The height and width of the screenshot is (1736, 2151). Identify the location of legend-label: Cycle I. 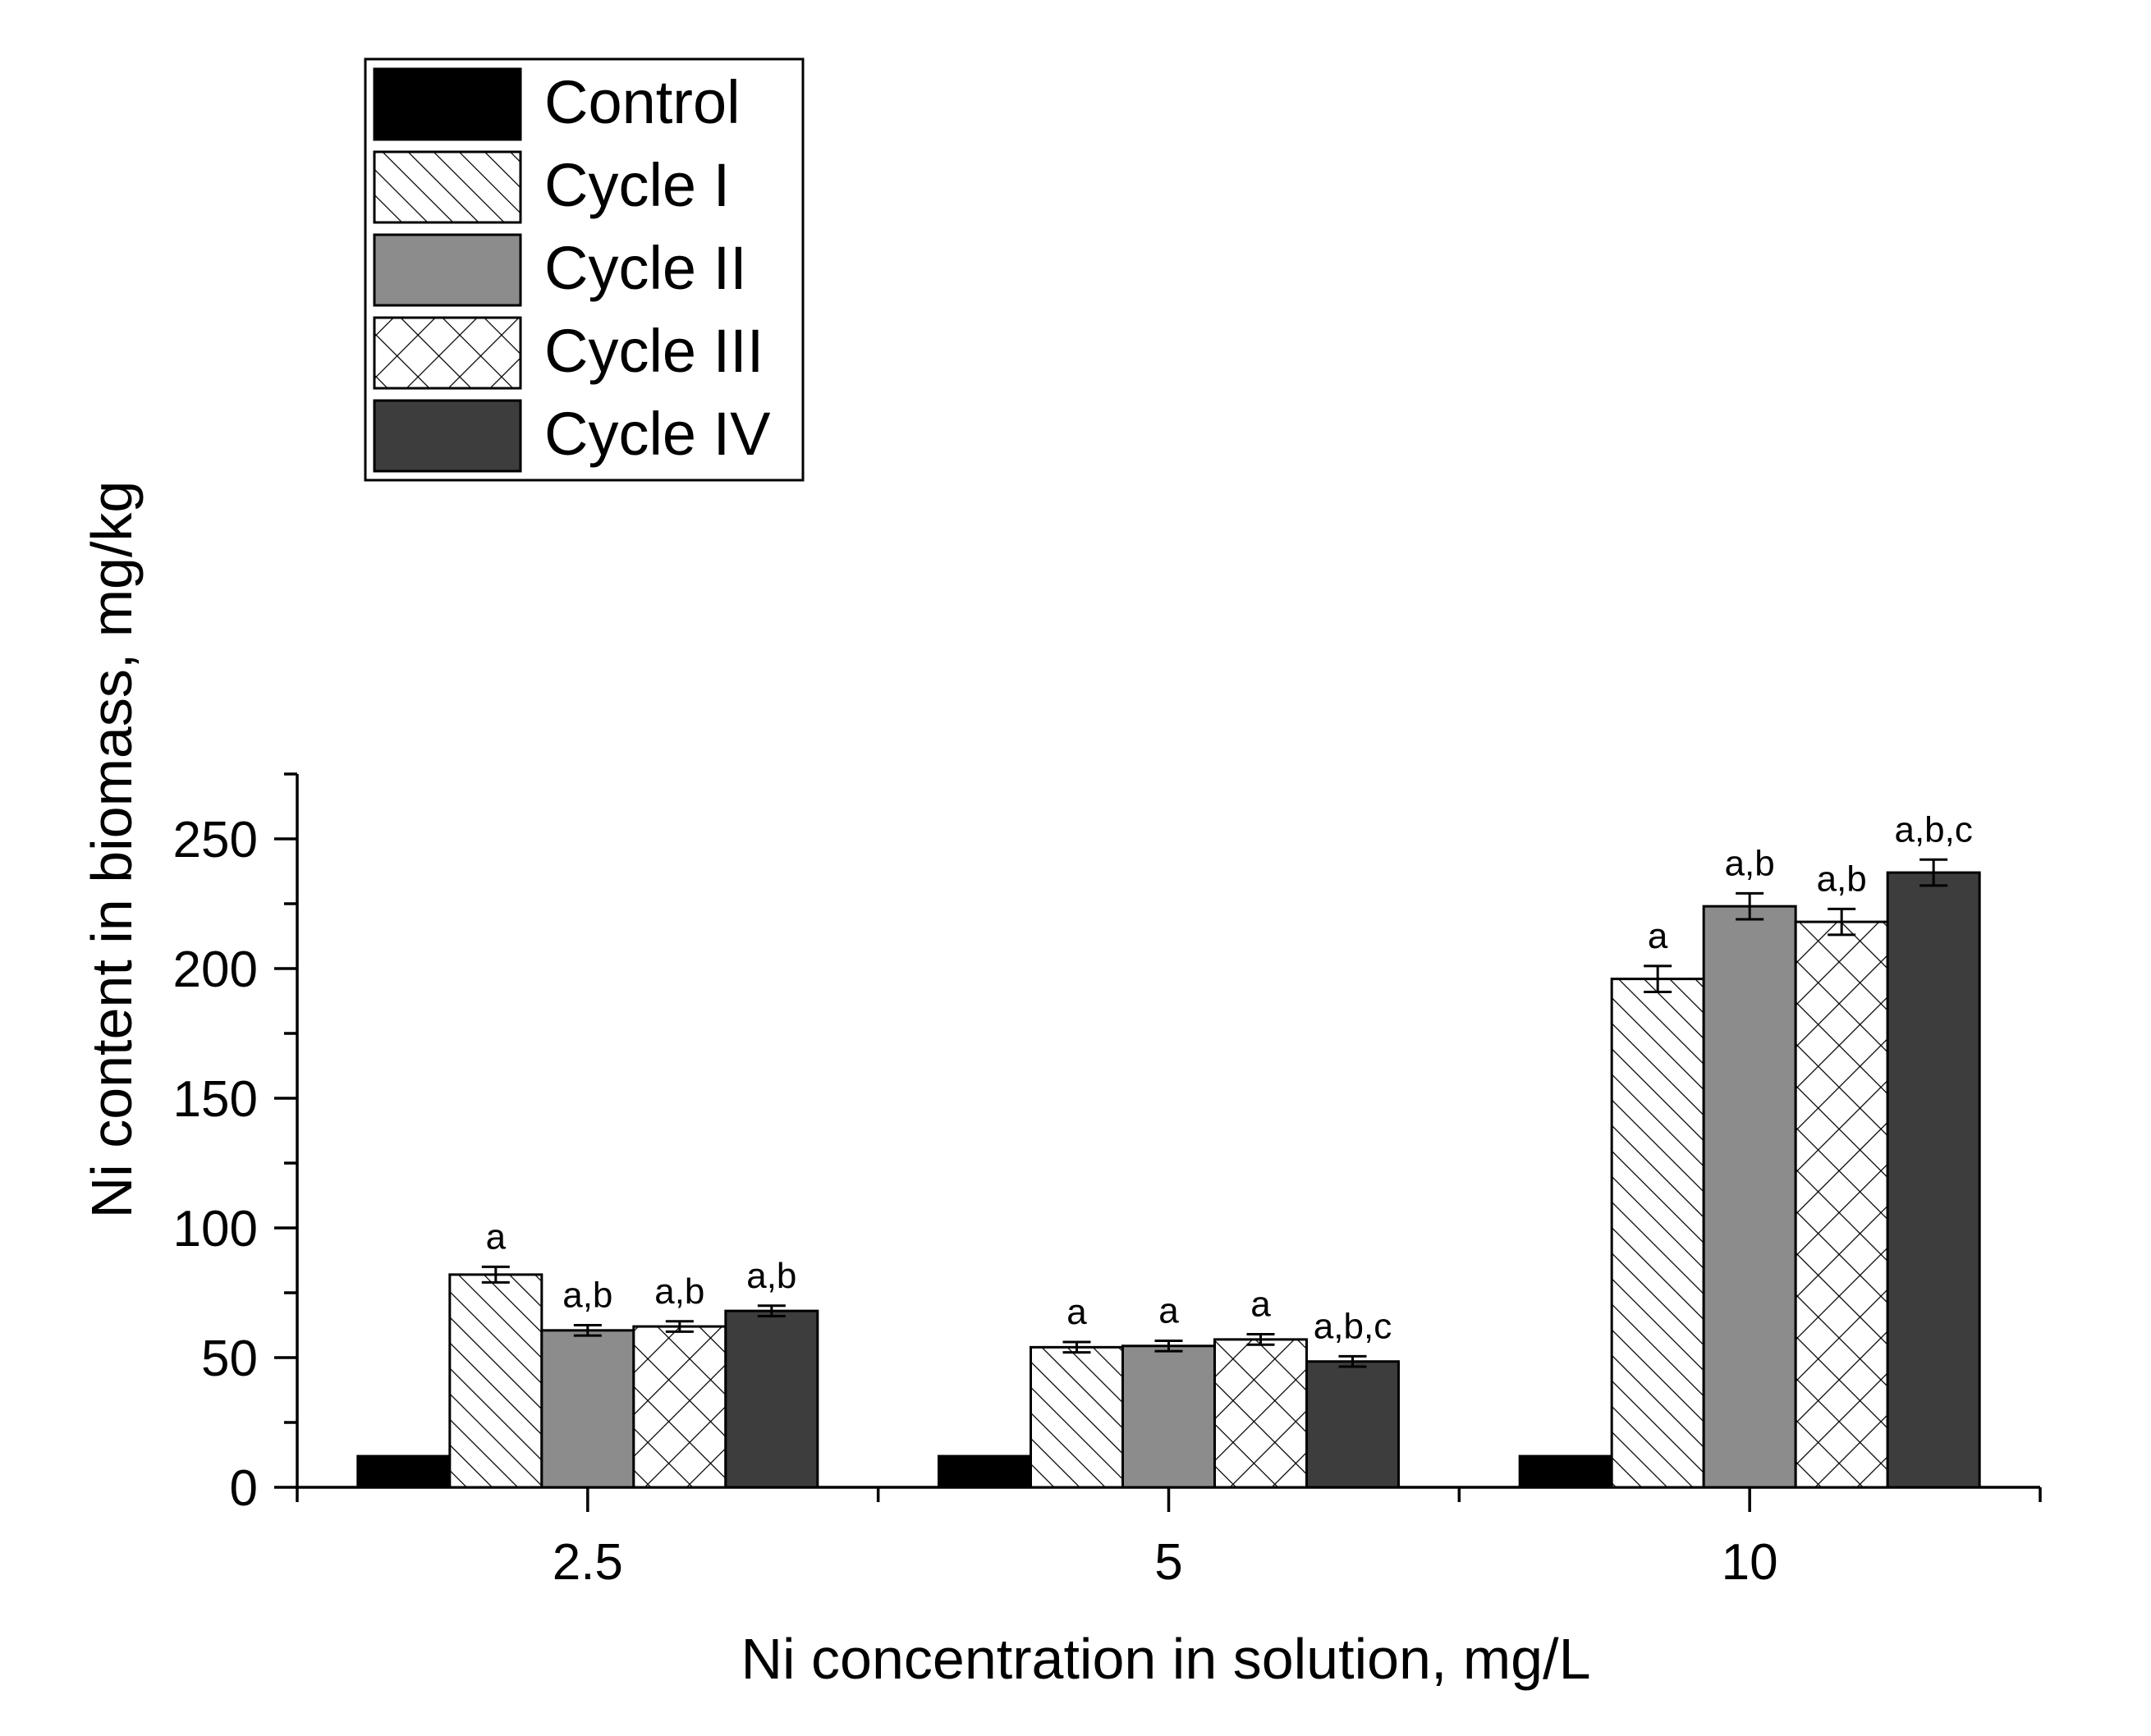
(637, 185).